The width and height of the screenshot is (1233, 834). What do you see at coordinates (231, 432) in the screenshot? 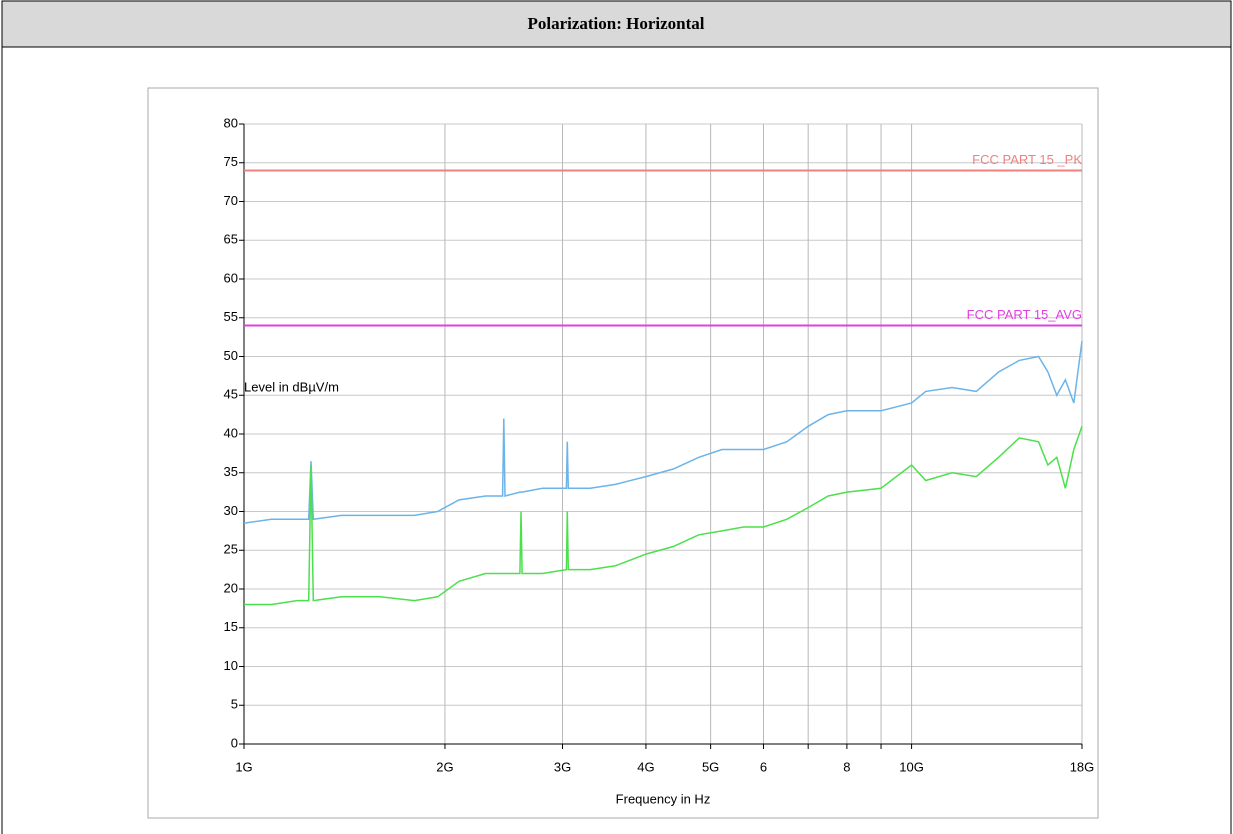
I see `y-tick-label: 40` at bounding box center [231, 432].